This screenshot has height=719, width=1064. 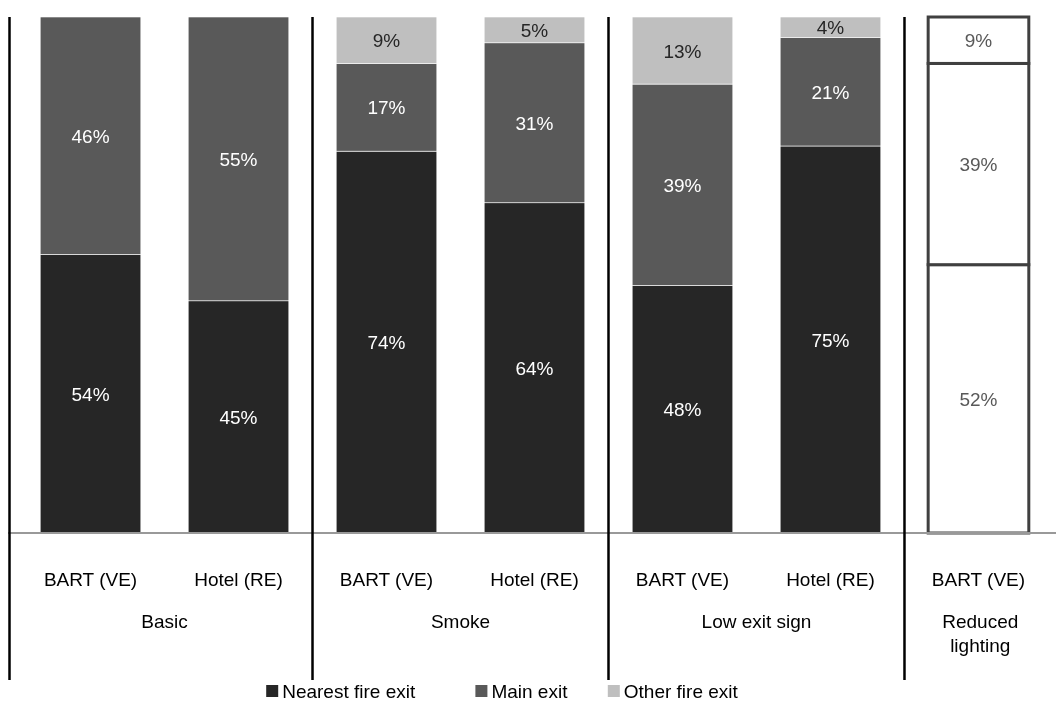 What do you see at coordinates (349, 691) in the screenshot?
I see `legend-label: Nearest fire exit` at bounding box center [349, 691].